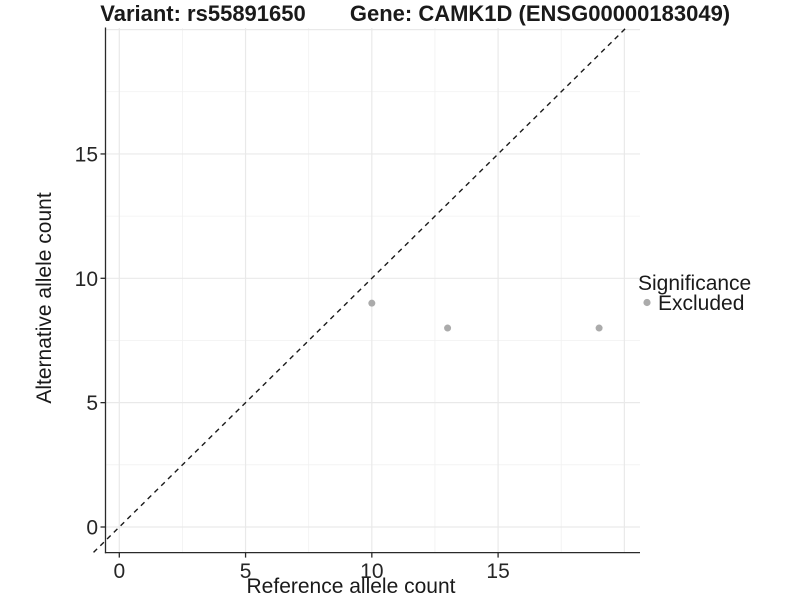 The image size is (800, 600). Describe the element at coordinates (86, 154) in the screenshot. I see `y-tick-label: 15` at that location.